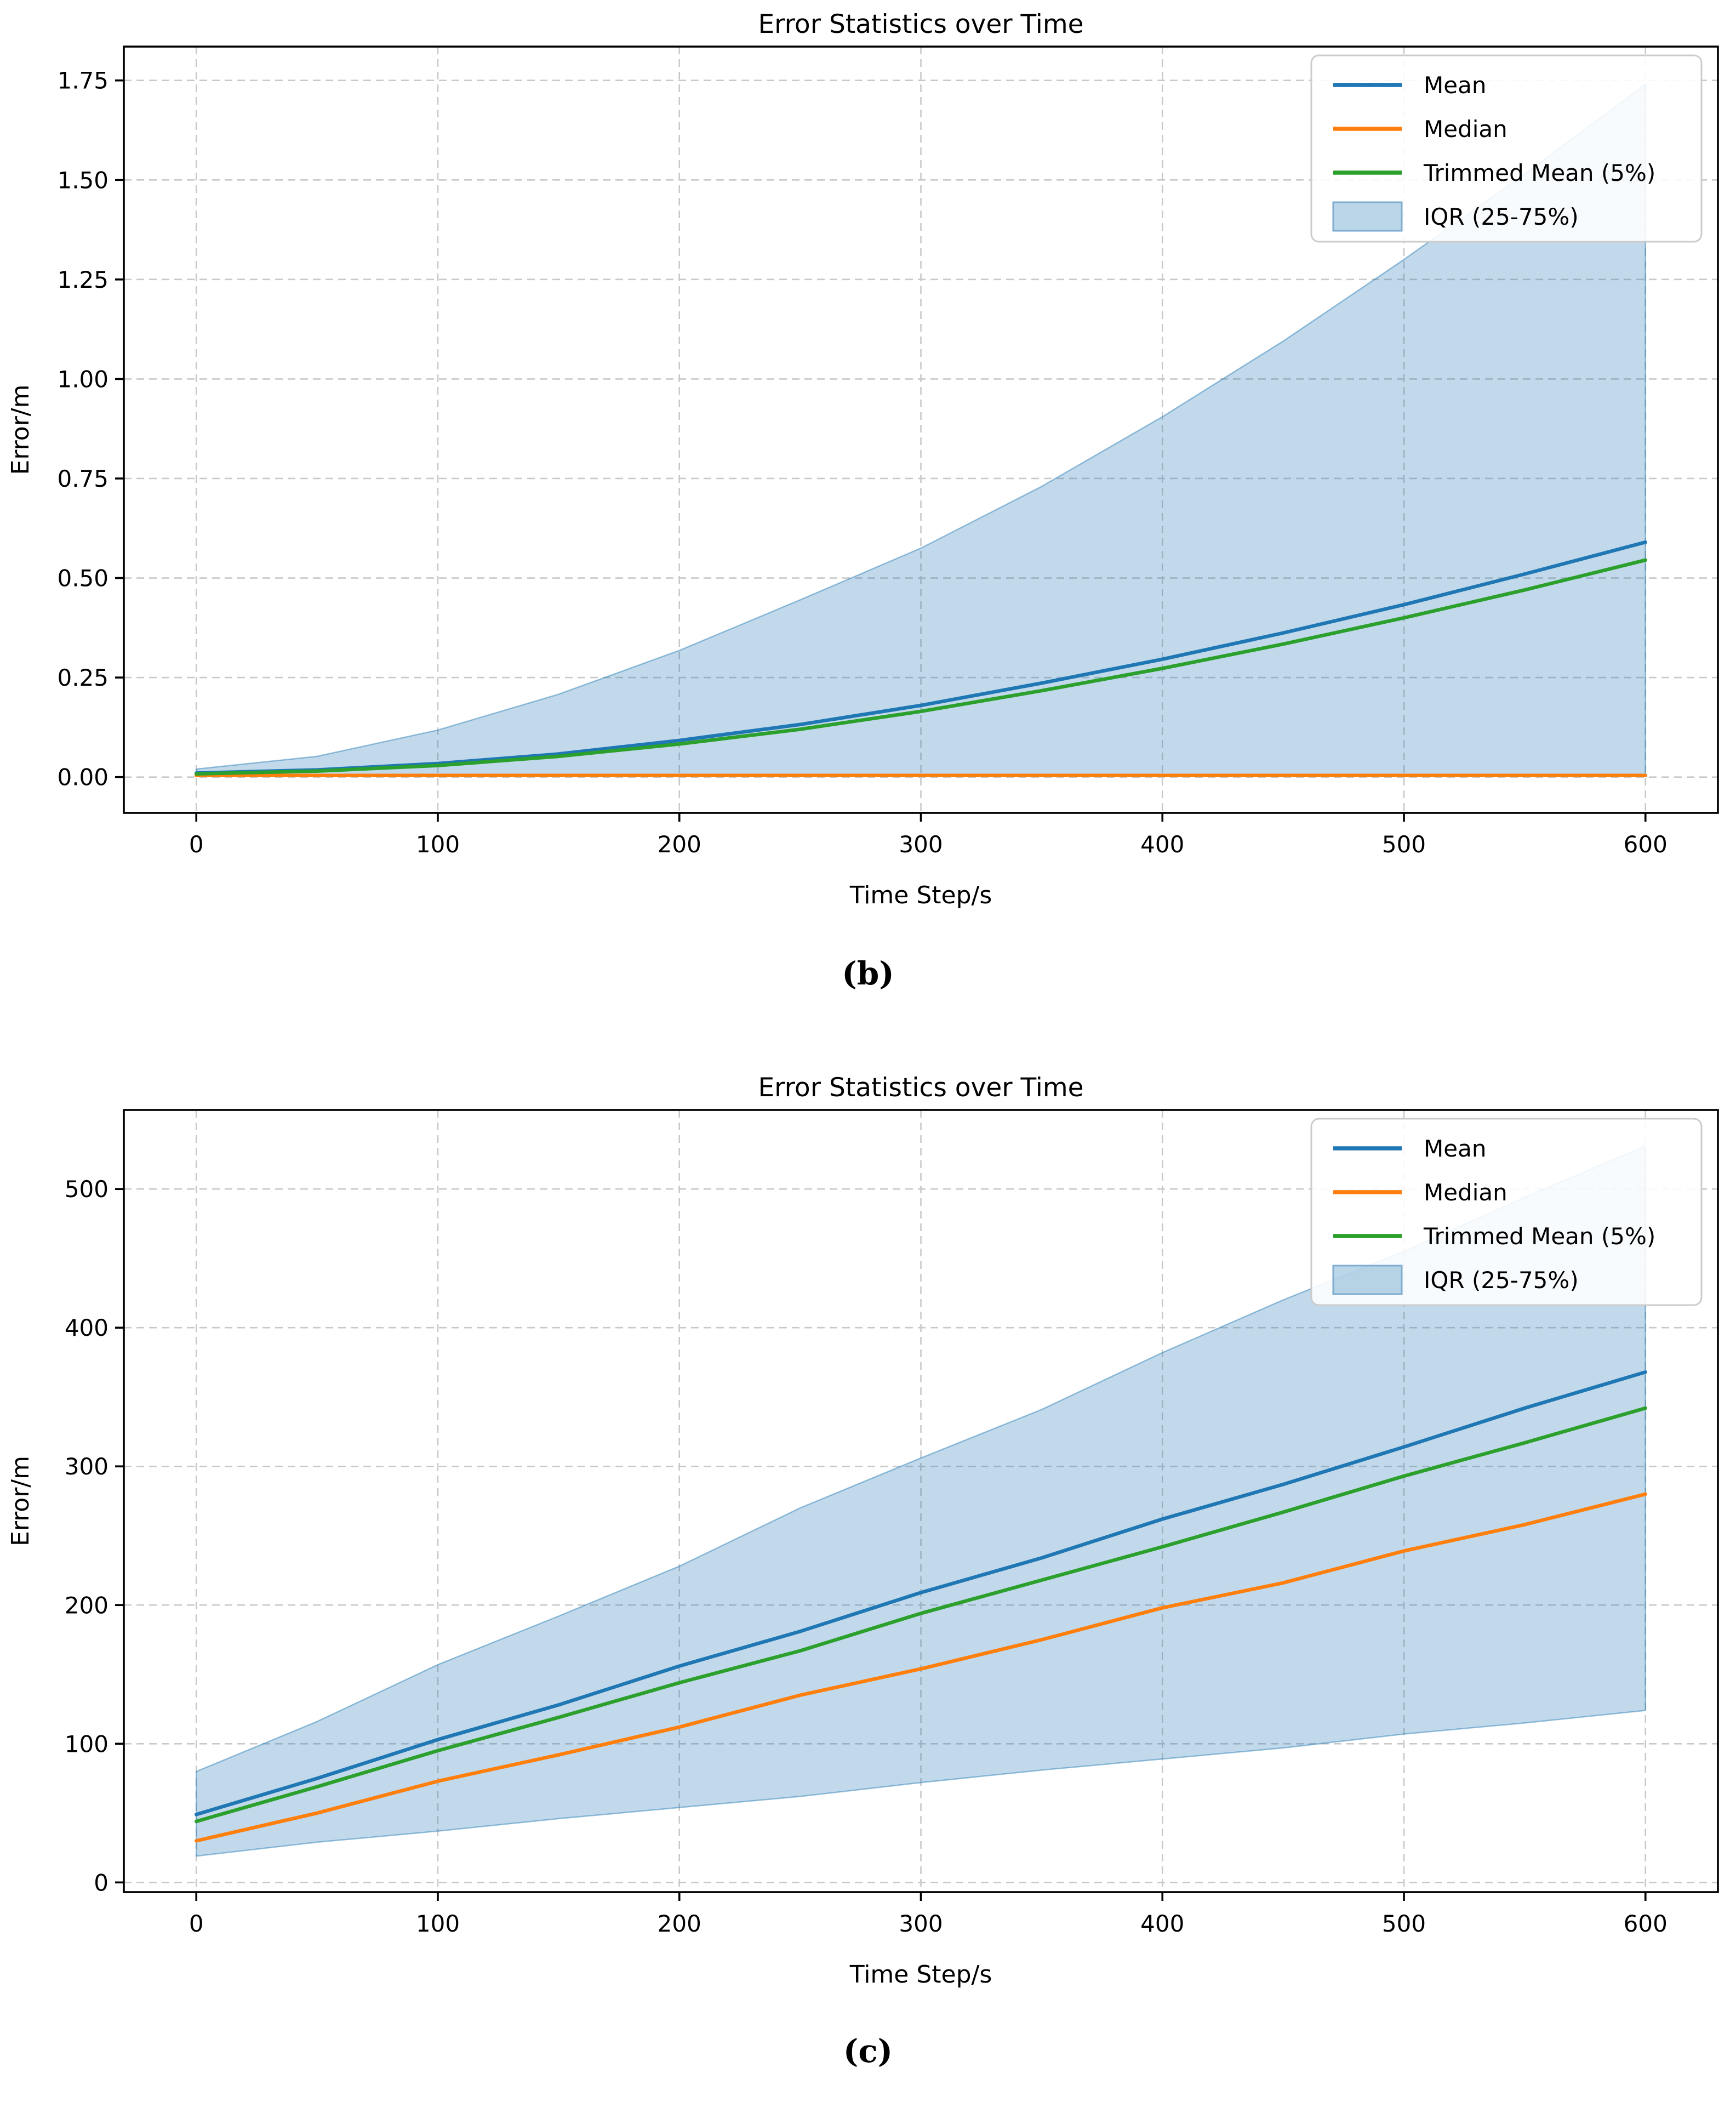 This screenshot has width=1736, height=2107. I want to click on mean-line, so click(921, 657).